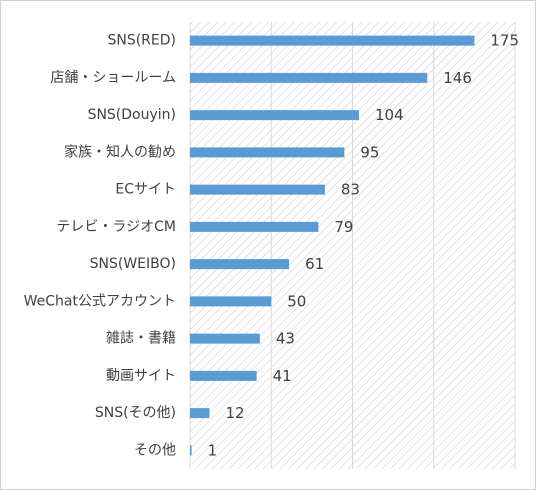 The height and width of the screenshot is (491, 536). What do you see at coordinates (457, 78) in the screenshot?
I see `data-label: 146` at bounding box center [457, 78].